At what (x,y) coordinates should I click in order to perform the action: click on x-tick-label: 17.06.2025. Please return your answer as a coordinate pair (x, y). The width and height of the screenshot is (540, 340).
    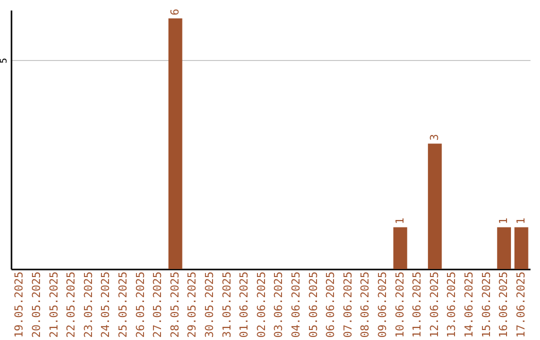
    Looking at the image, I should click on (521, 305).